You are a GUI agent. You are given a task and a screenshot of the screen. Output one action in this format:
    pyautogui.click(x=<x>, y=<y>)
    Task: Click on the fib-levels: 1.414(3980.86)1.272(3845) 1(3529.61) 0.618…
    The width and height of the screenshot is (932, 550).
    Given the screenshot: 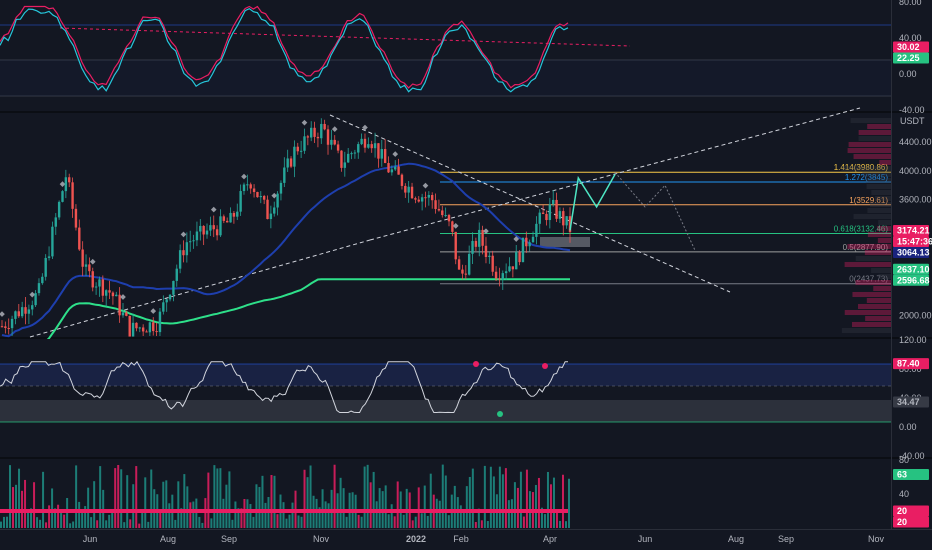 What is the action you would take?
    pyautogui.click(x=665, y=224)
    